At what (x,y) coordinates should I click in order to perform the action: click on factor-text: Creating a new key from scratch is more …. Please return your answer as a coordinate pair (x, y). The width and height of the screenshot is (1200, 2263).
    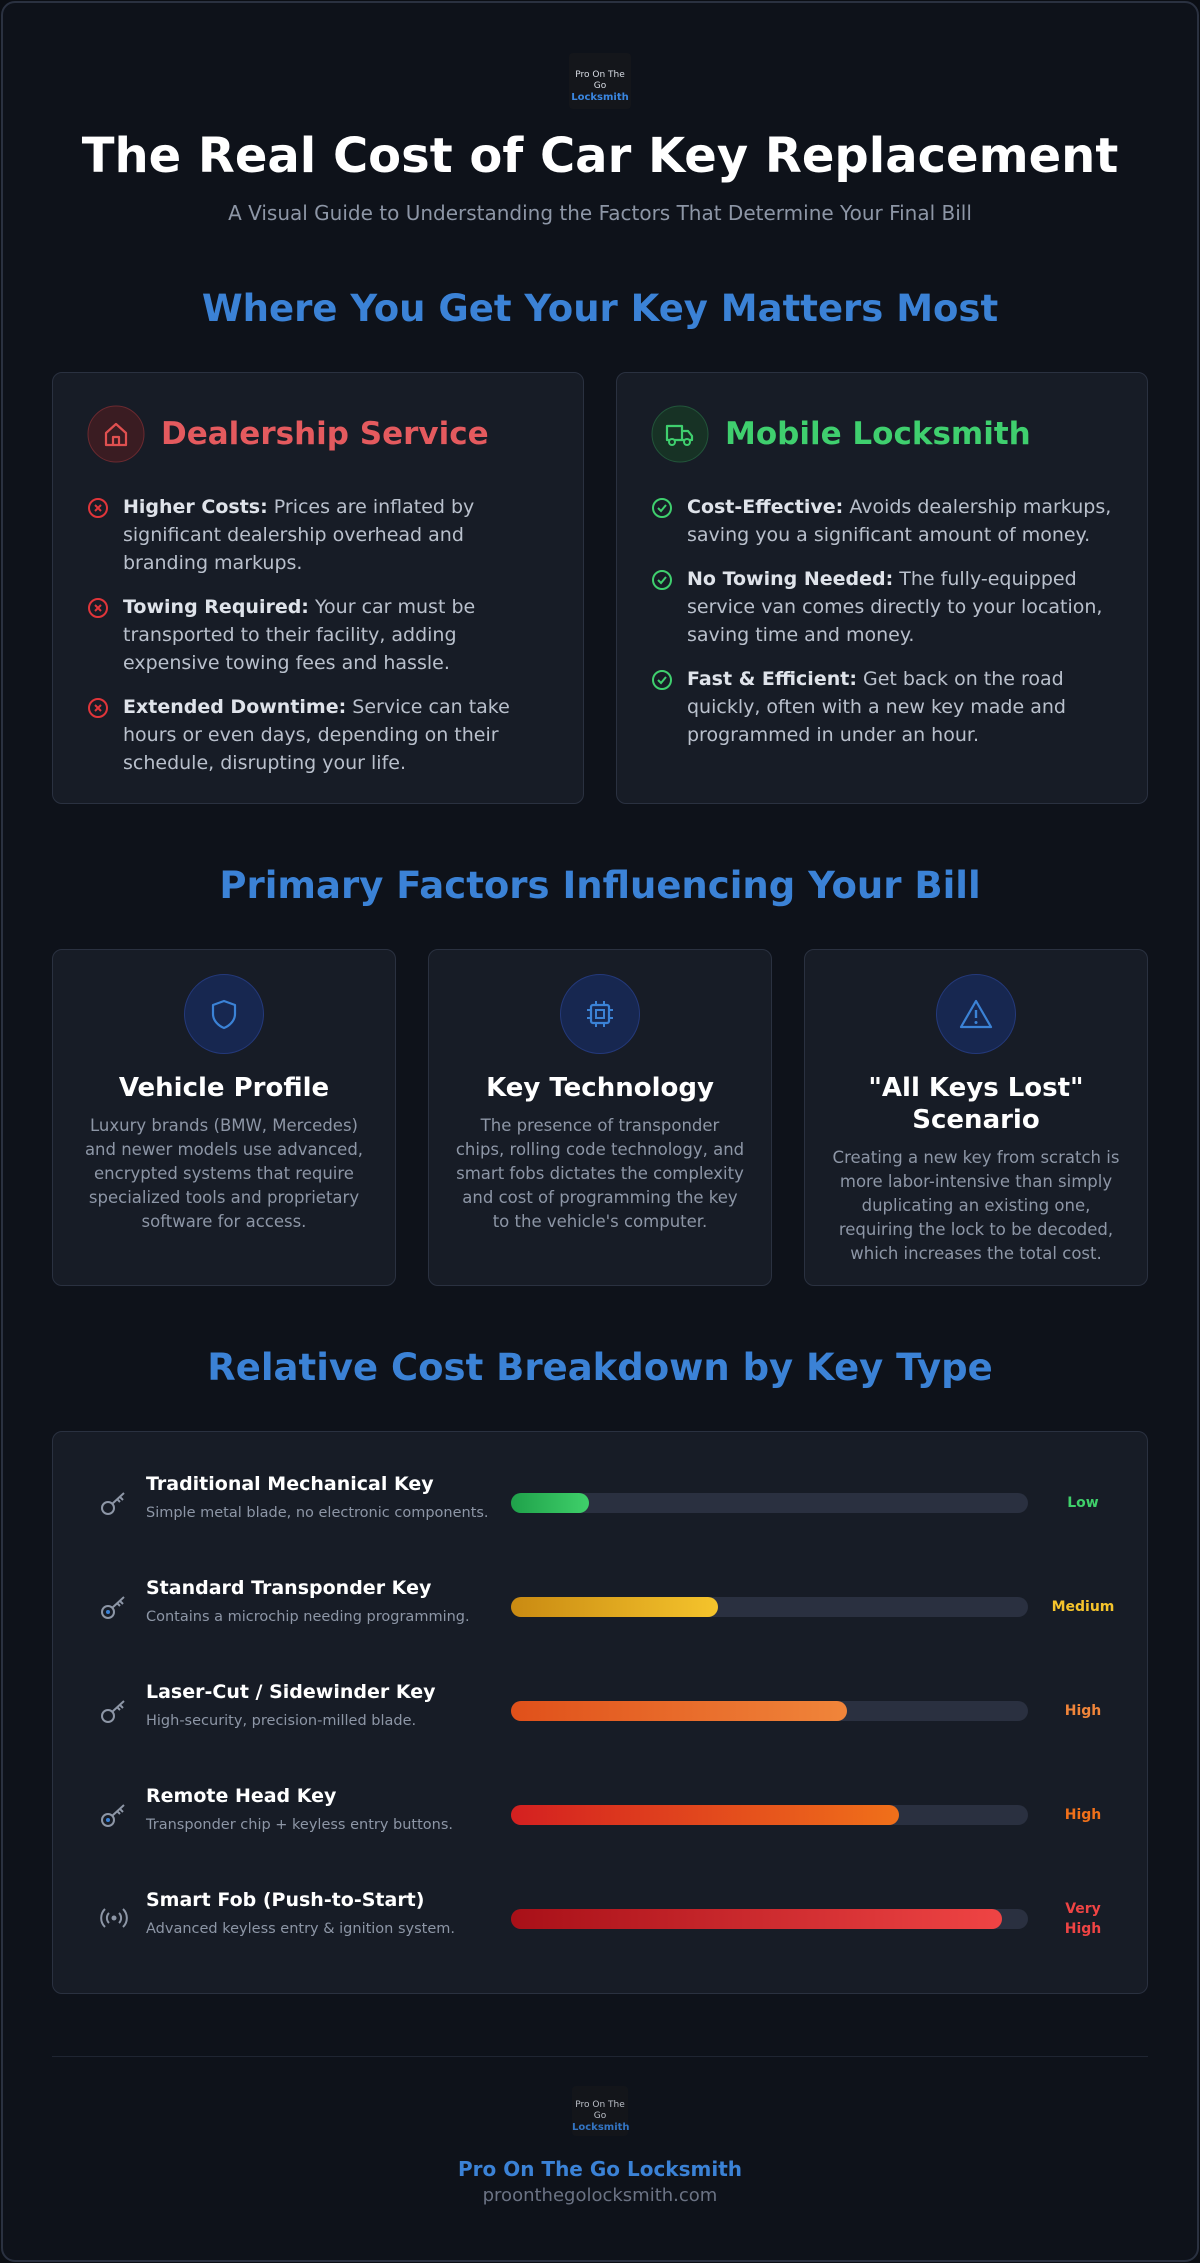
    Looking at the image, I should click on (976, 1205).